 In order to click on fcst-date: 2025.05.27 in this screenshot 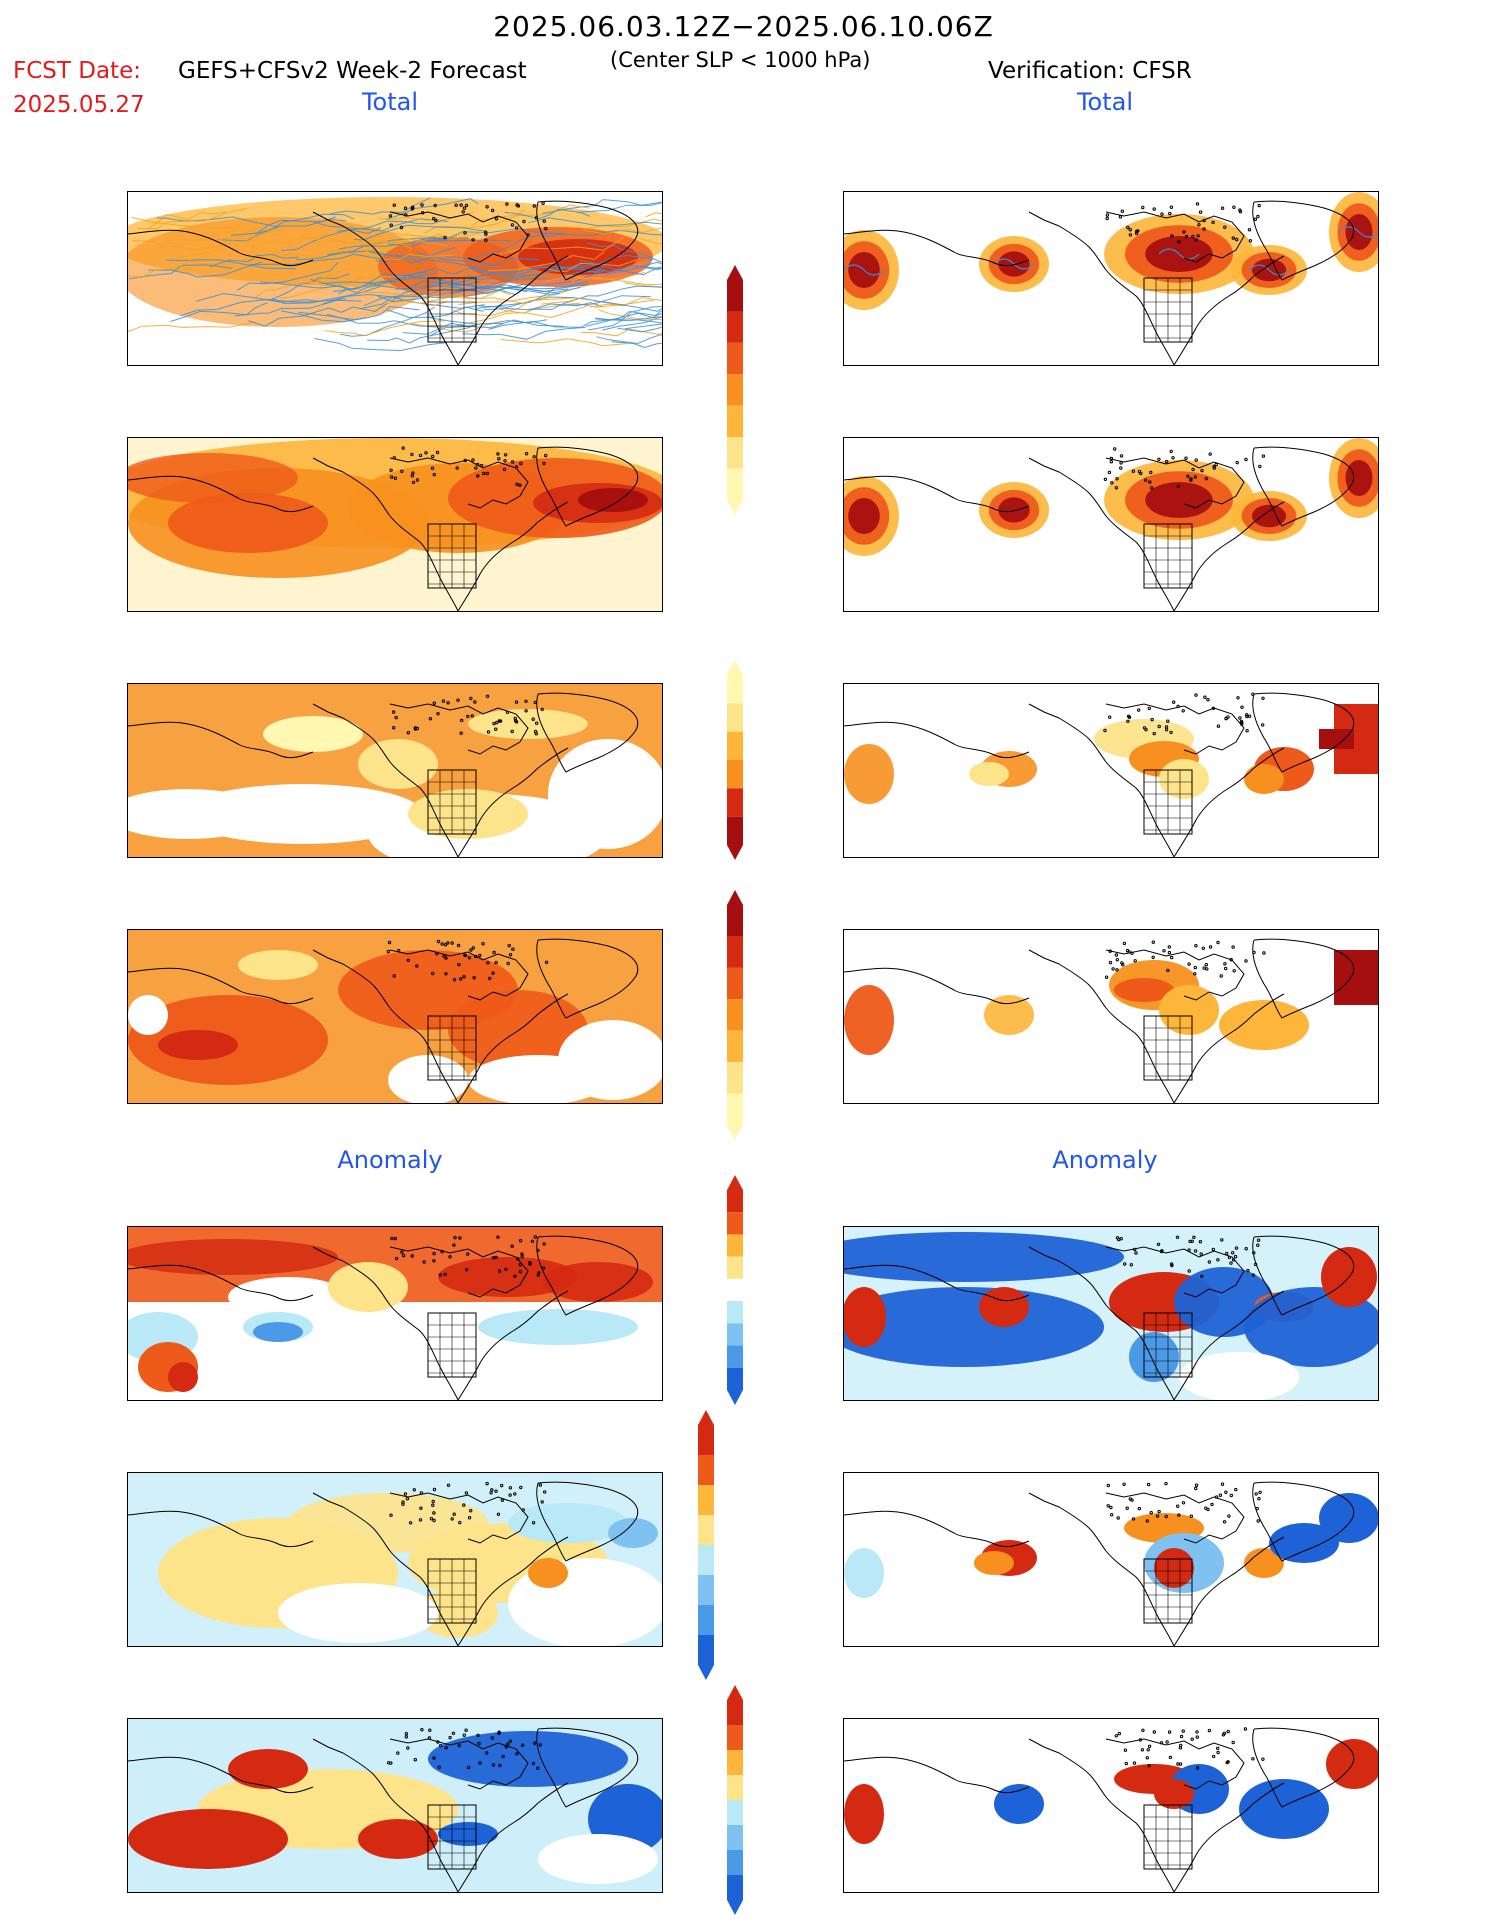, I will do `click(79, 105)`.